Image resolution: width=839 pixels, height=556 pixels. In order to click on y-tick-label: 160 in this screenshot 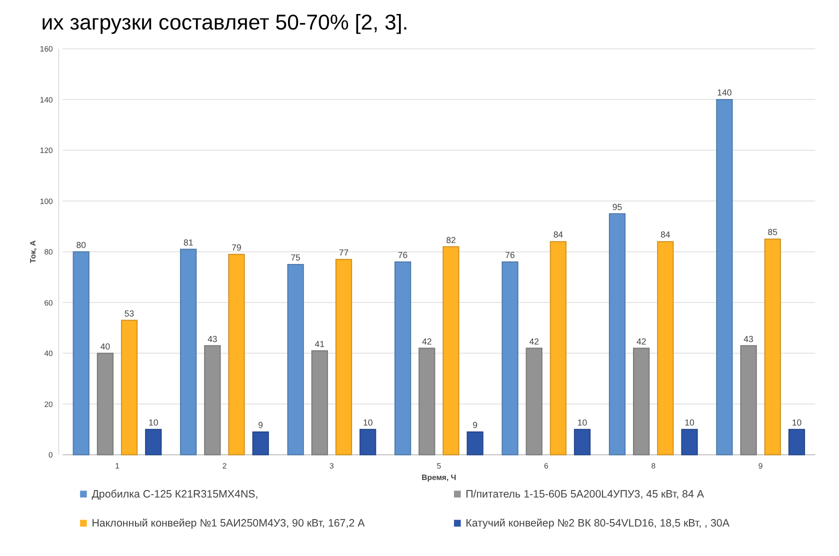, I will do `click(46, 49)`.